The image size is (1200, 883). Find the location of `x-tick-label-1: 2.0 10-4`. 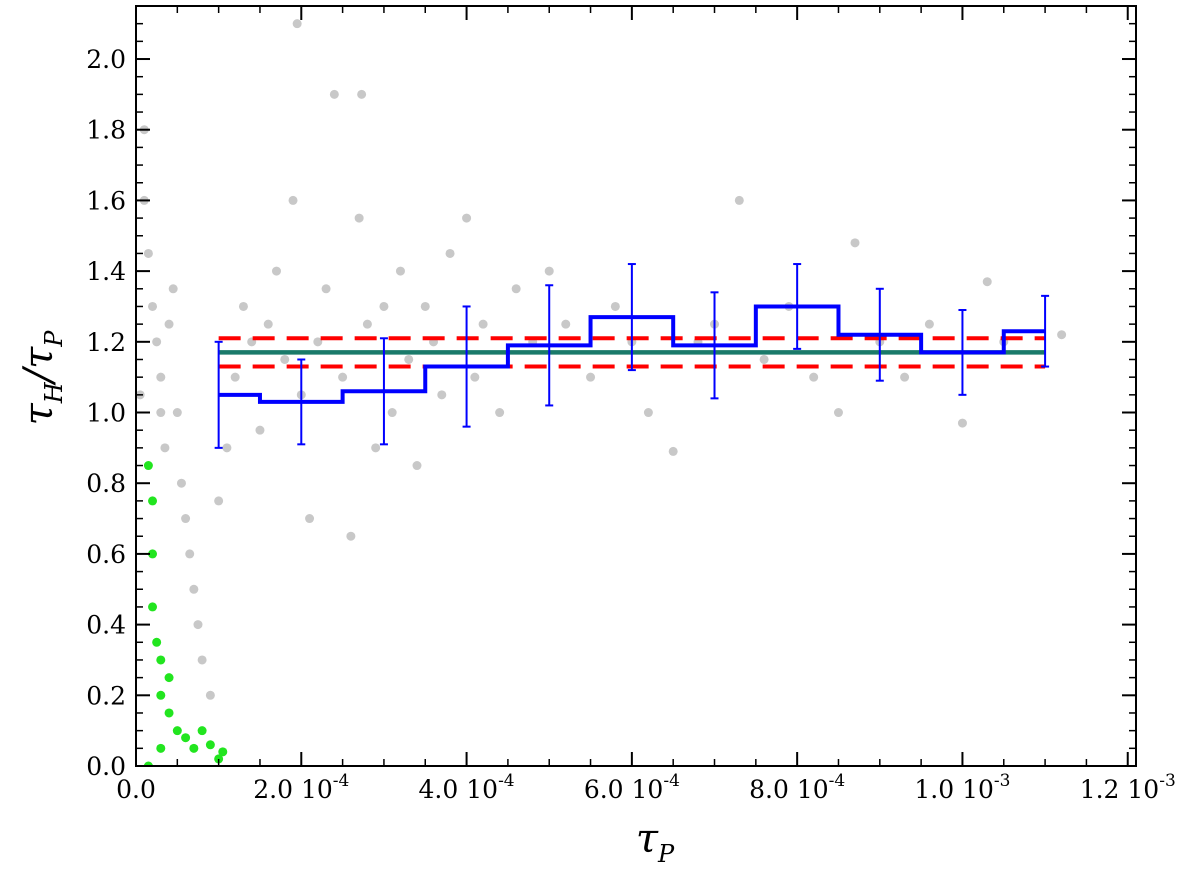

x-tick-label-1: 2.0 10-4 is located at coordinates (301, 787).